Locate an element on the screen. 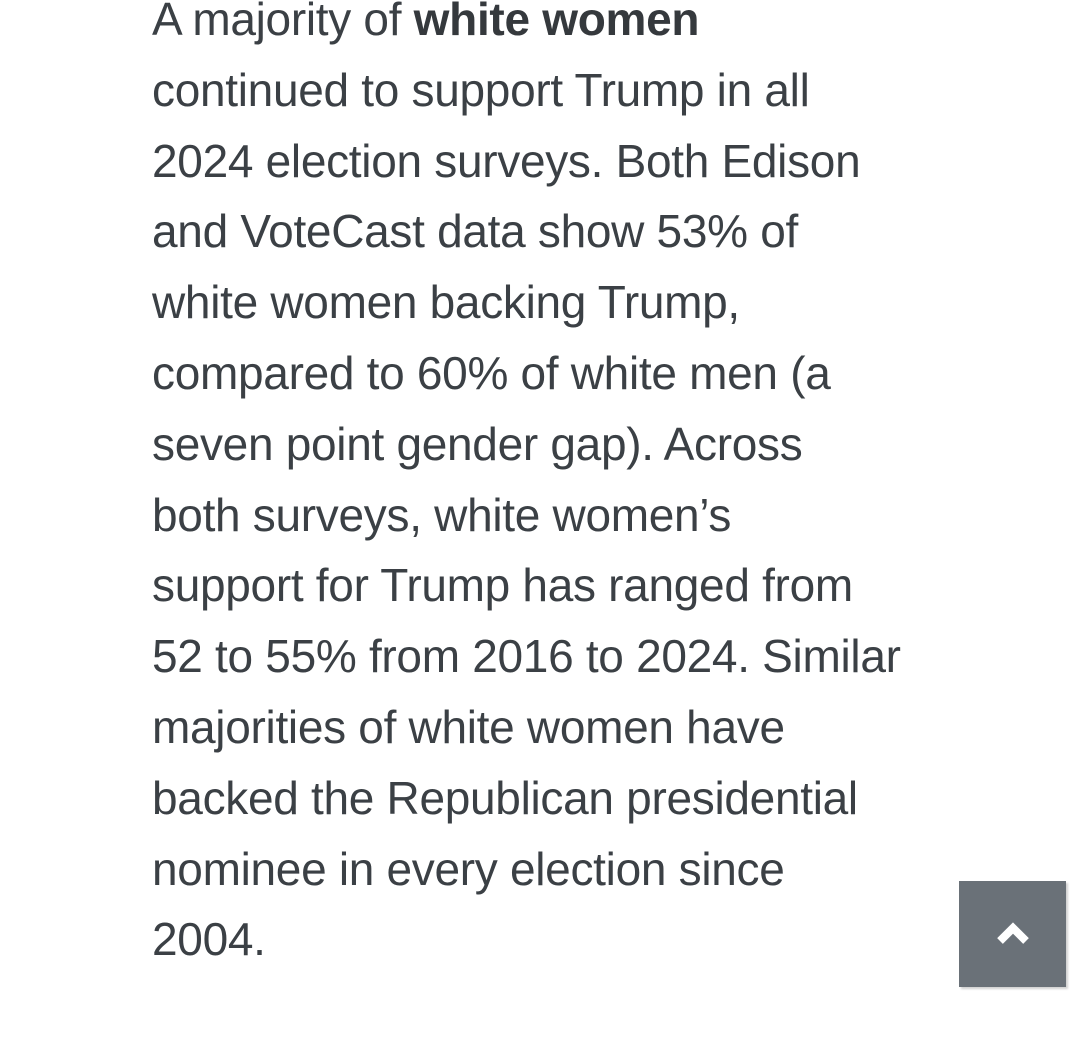 The height and width of the screenshot is (1039, 1079). text-line: A majority of white women is located at coordinates (526, 27).